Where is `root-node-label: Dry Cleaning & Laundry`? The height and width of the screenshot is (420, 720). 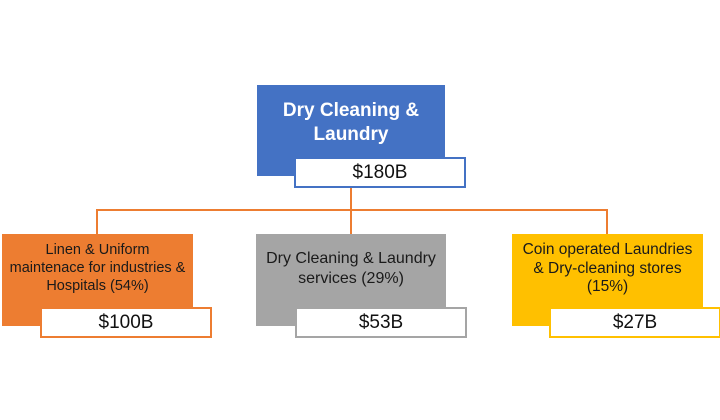
root-node-label: Dry Cleaning & Laundry is located at coordinates (351, 122).